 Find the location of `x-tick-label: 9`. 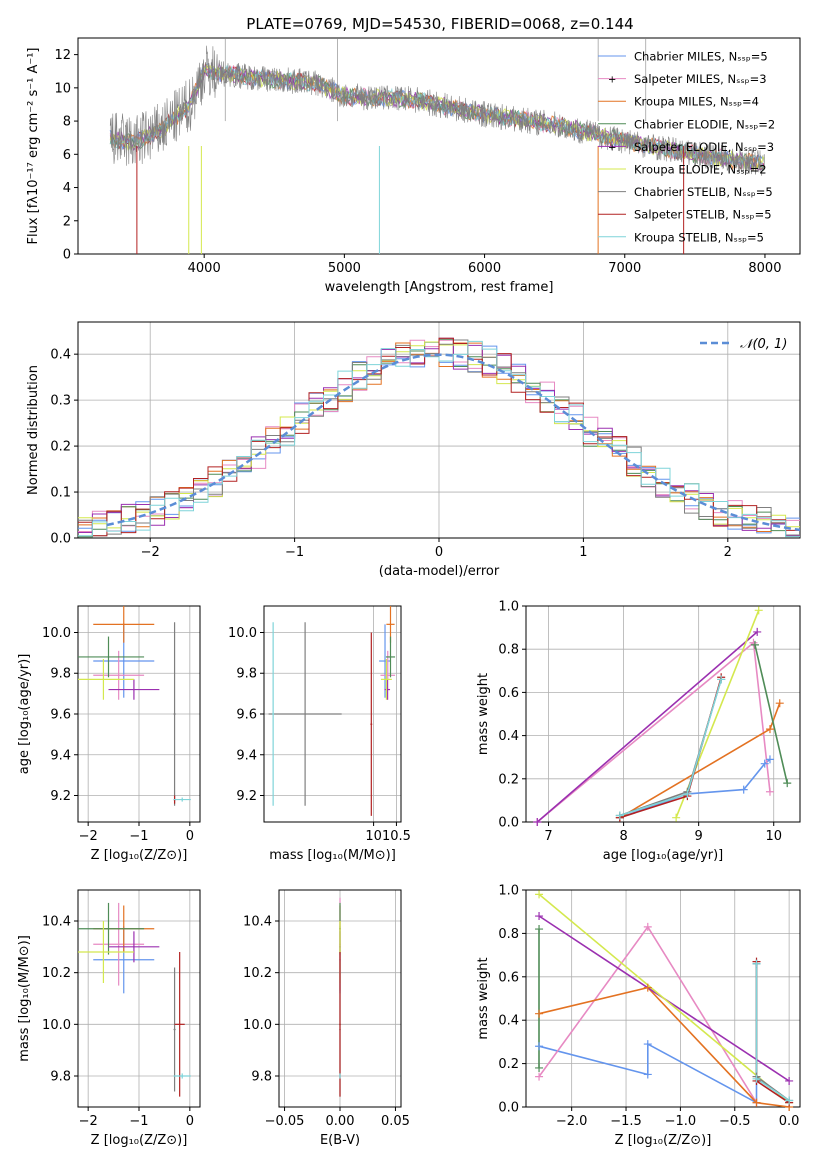

x-tick-label: 9 is located at coordinates (699, 836).